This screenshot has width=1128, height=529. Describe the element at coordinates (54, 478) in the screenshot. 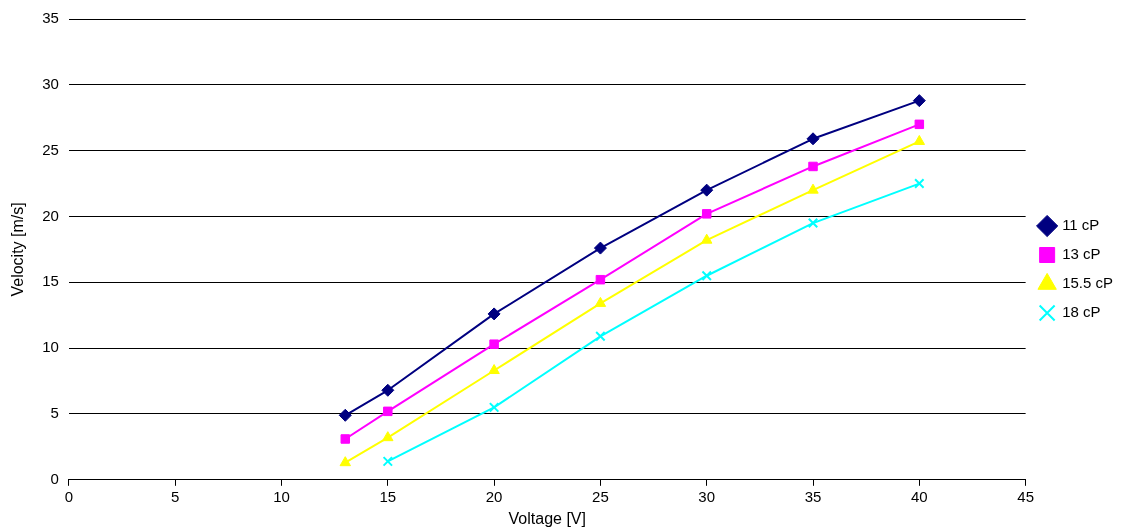

I see `y-tick-label: 0` at that location.